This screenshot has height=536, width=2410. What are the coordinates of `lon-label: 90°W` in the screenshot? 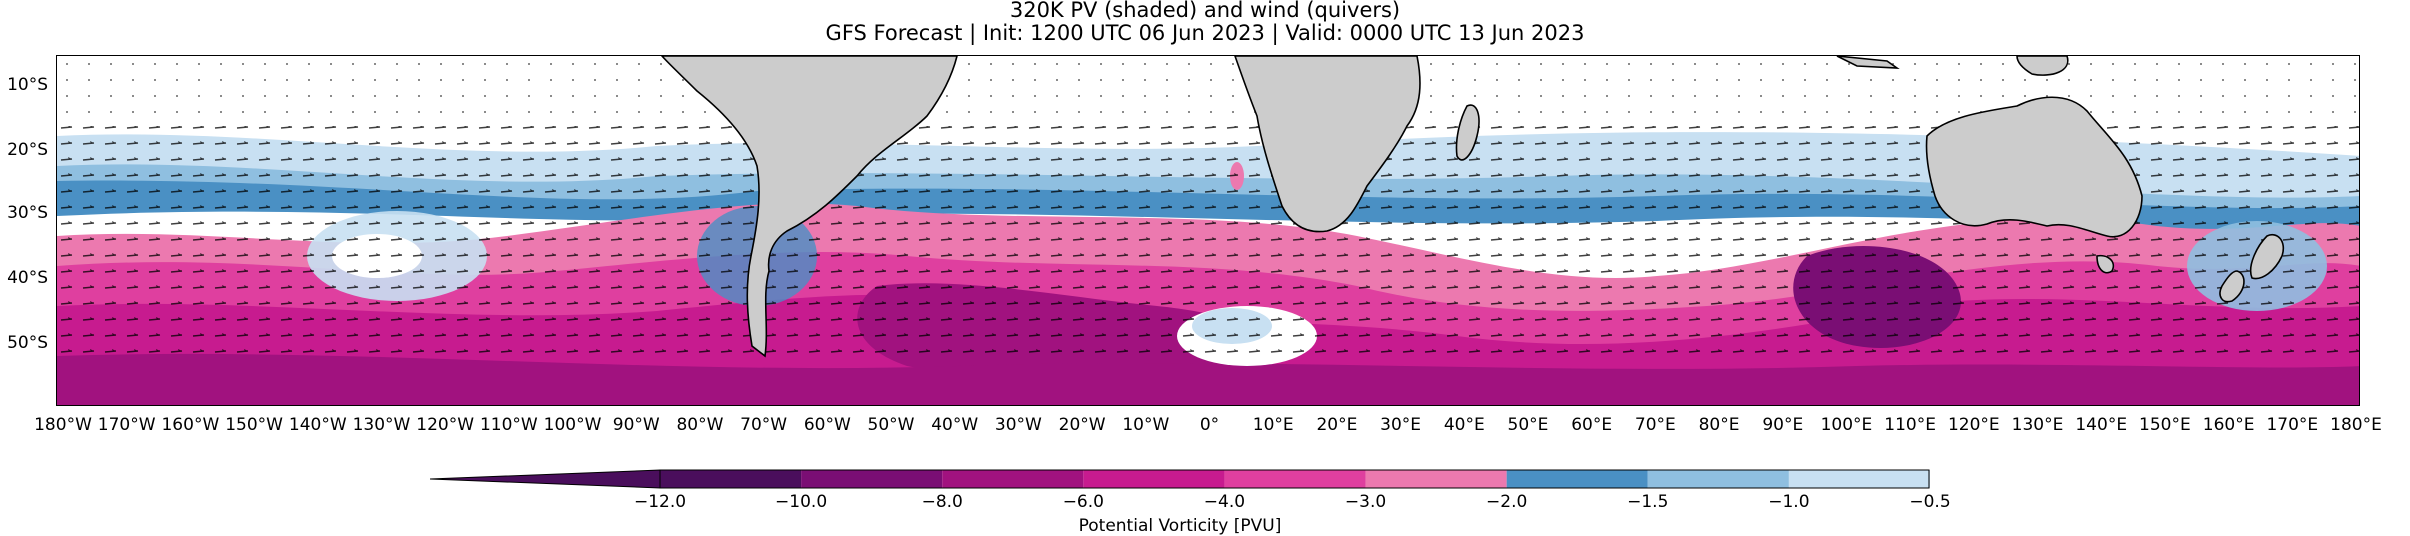 It's located at (636, 425).